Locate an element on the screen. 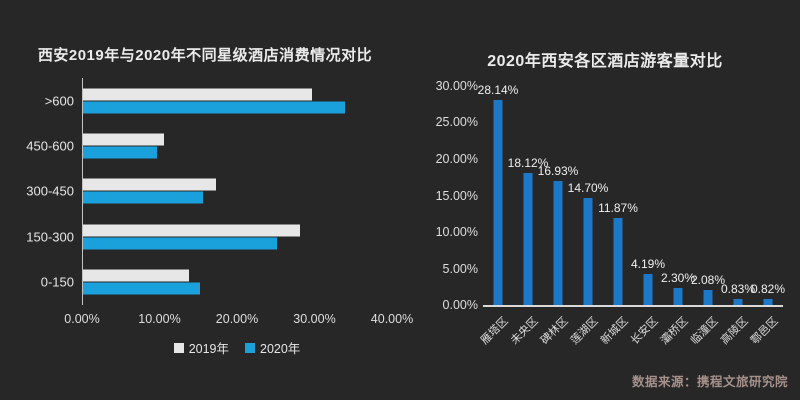 The width and height of the screenshot is (800, 400). x-tick-label: 20.00% is located at coordinates (237, 319).